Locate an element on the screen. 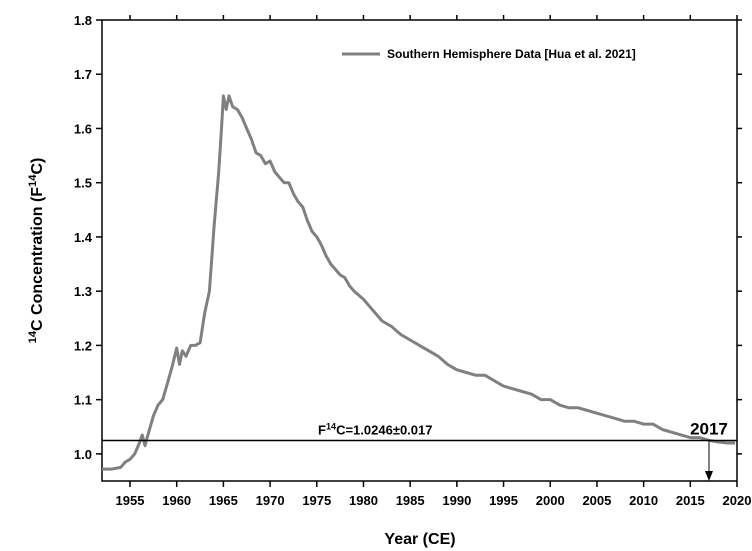  x-tick-label: 1990 is located at coordinates (456, 500).